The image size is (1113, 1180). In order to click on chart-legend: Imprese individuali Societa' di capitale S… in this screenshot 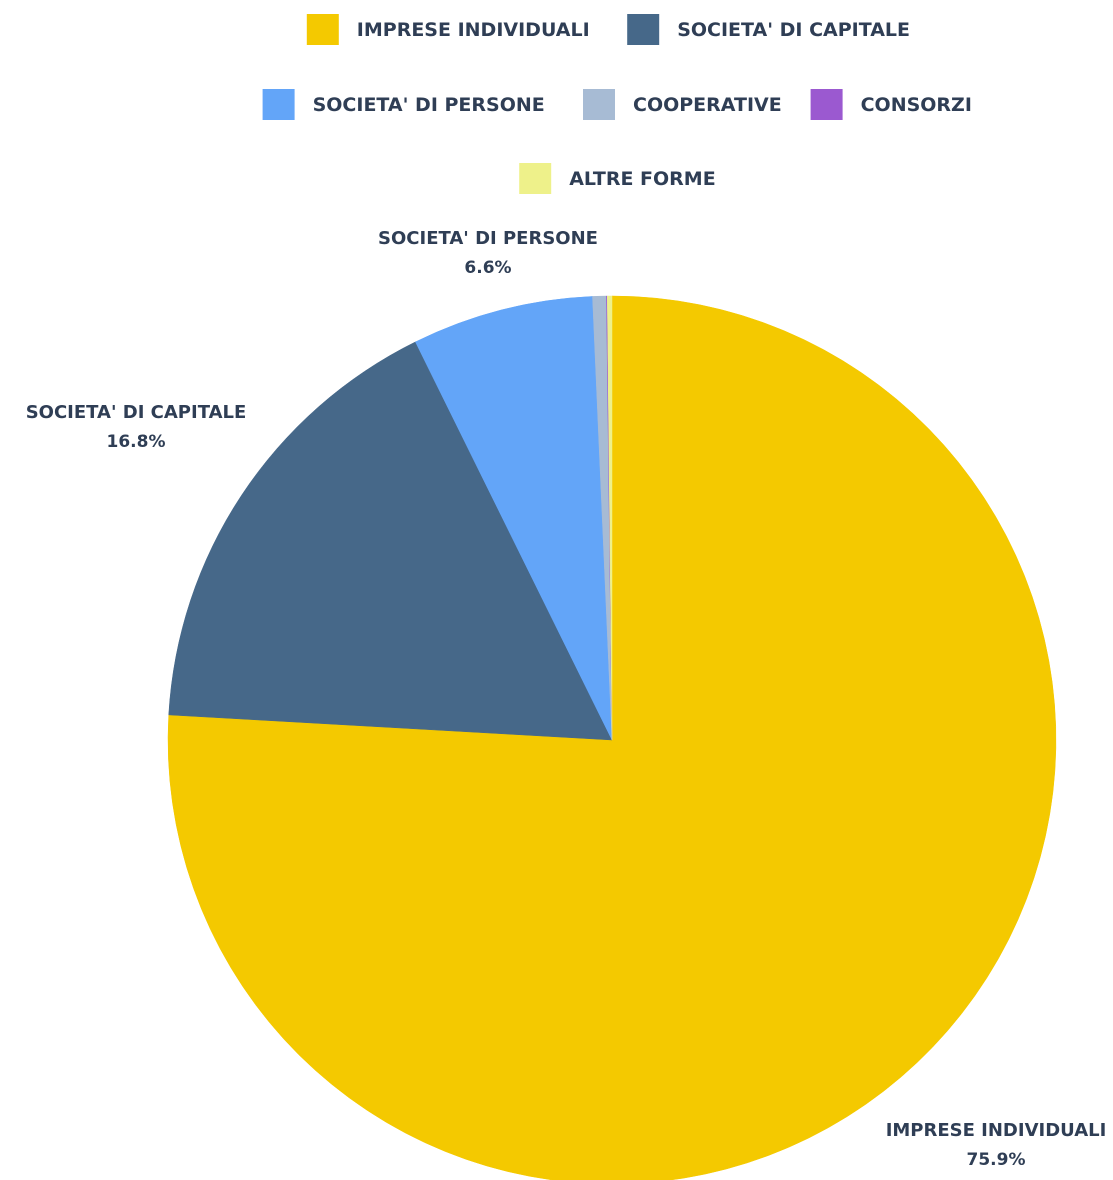, I will do `click(617, 104)`.